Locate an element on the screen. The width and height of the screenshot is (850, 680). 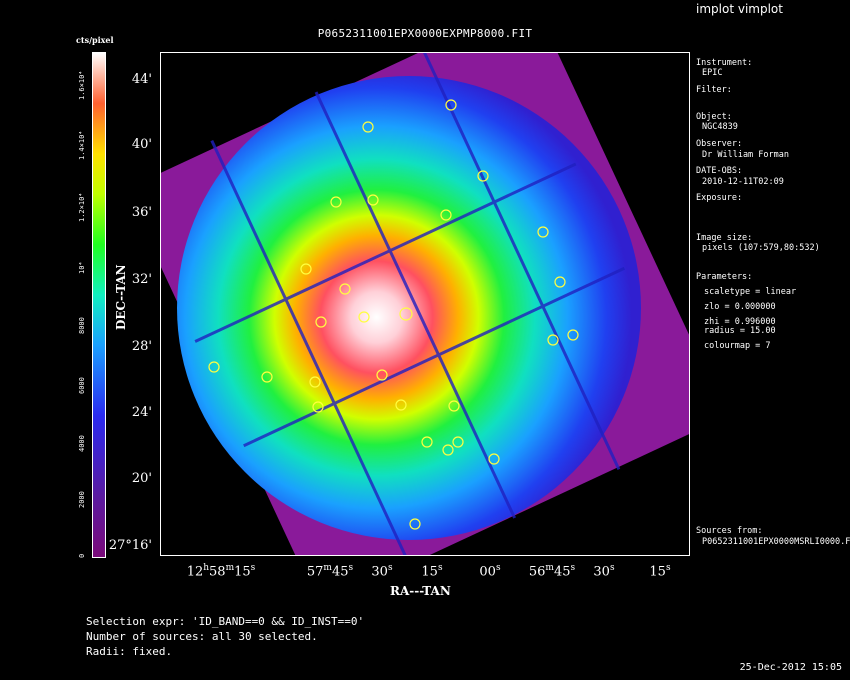
plot-title: P0652311001EPX0000EXPMP8000.FIT is located at coordinates (425, 33).